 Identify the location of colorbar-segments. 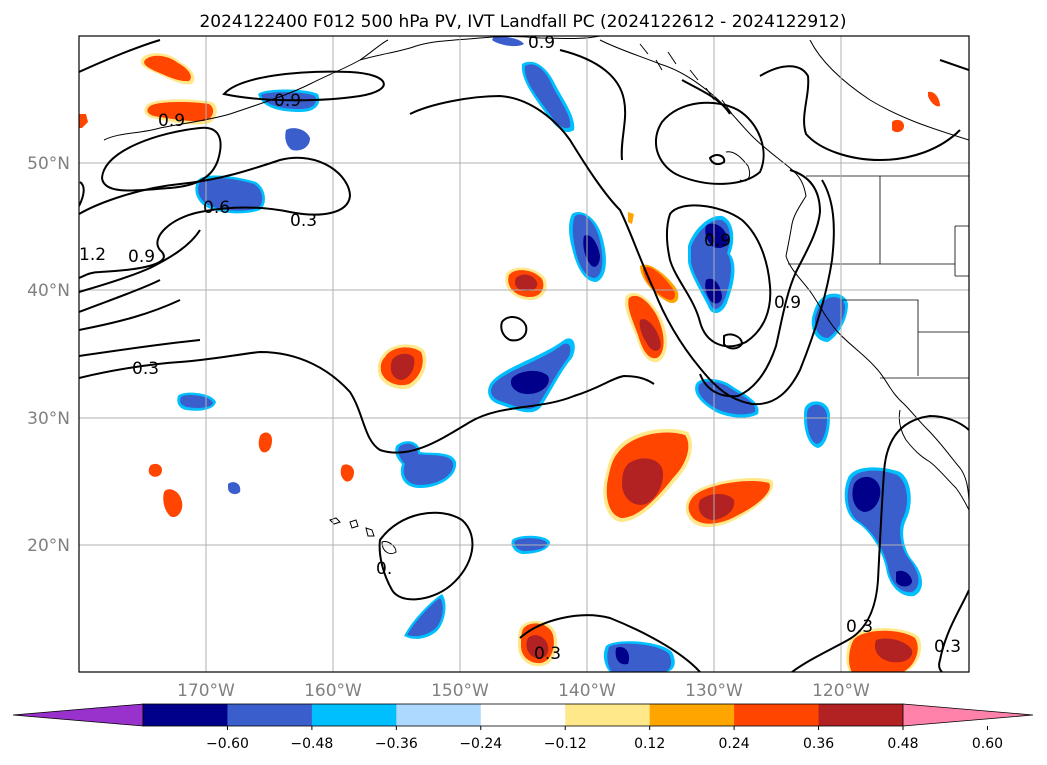
(523, 715).